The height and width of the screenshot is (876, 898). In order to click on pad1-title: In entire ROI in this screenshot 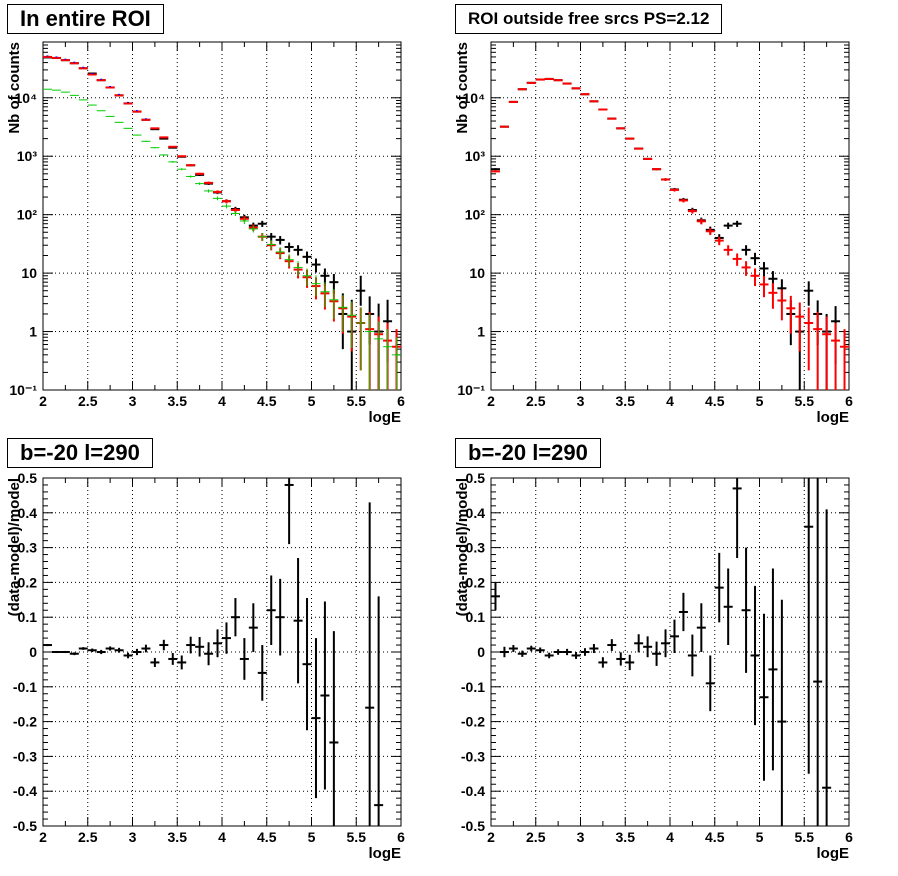, I will do `click(85, 19)`.